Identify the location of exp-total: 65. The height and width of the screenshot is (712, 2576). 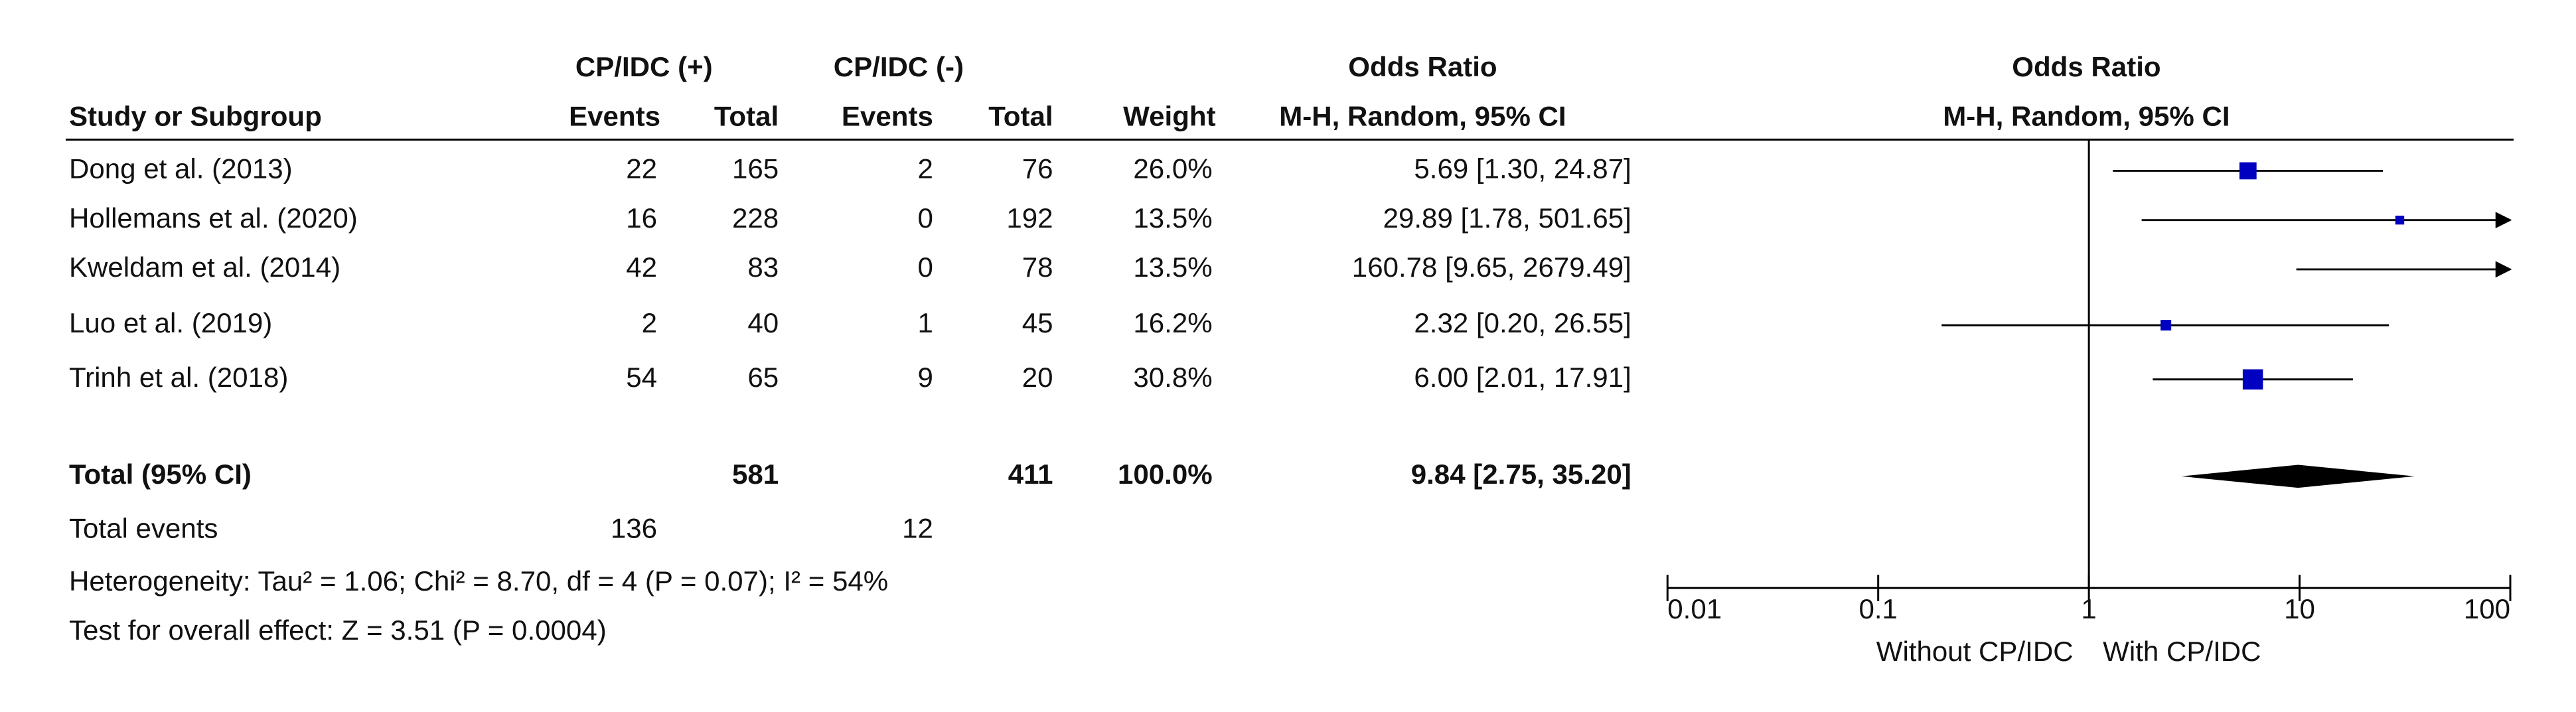
(763, 377).